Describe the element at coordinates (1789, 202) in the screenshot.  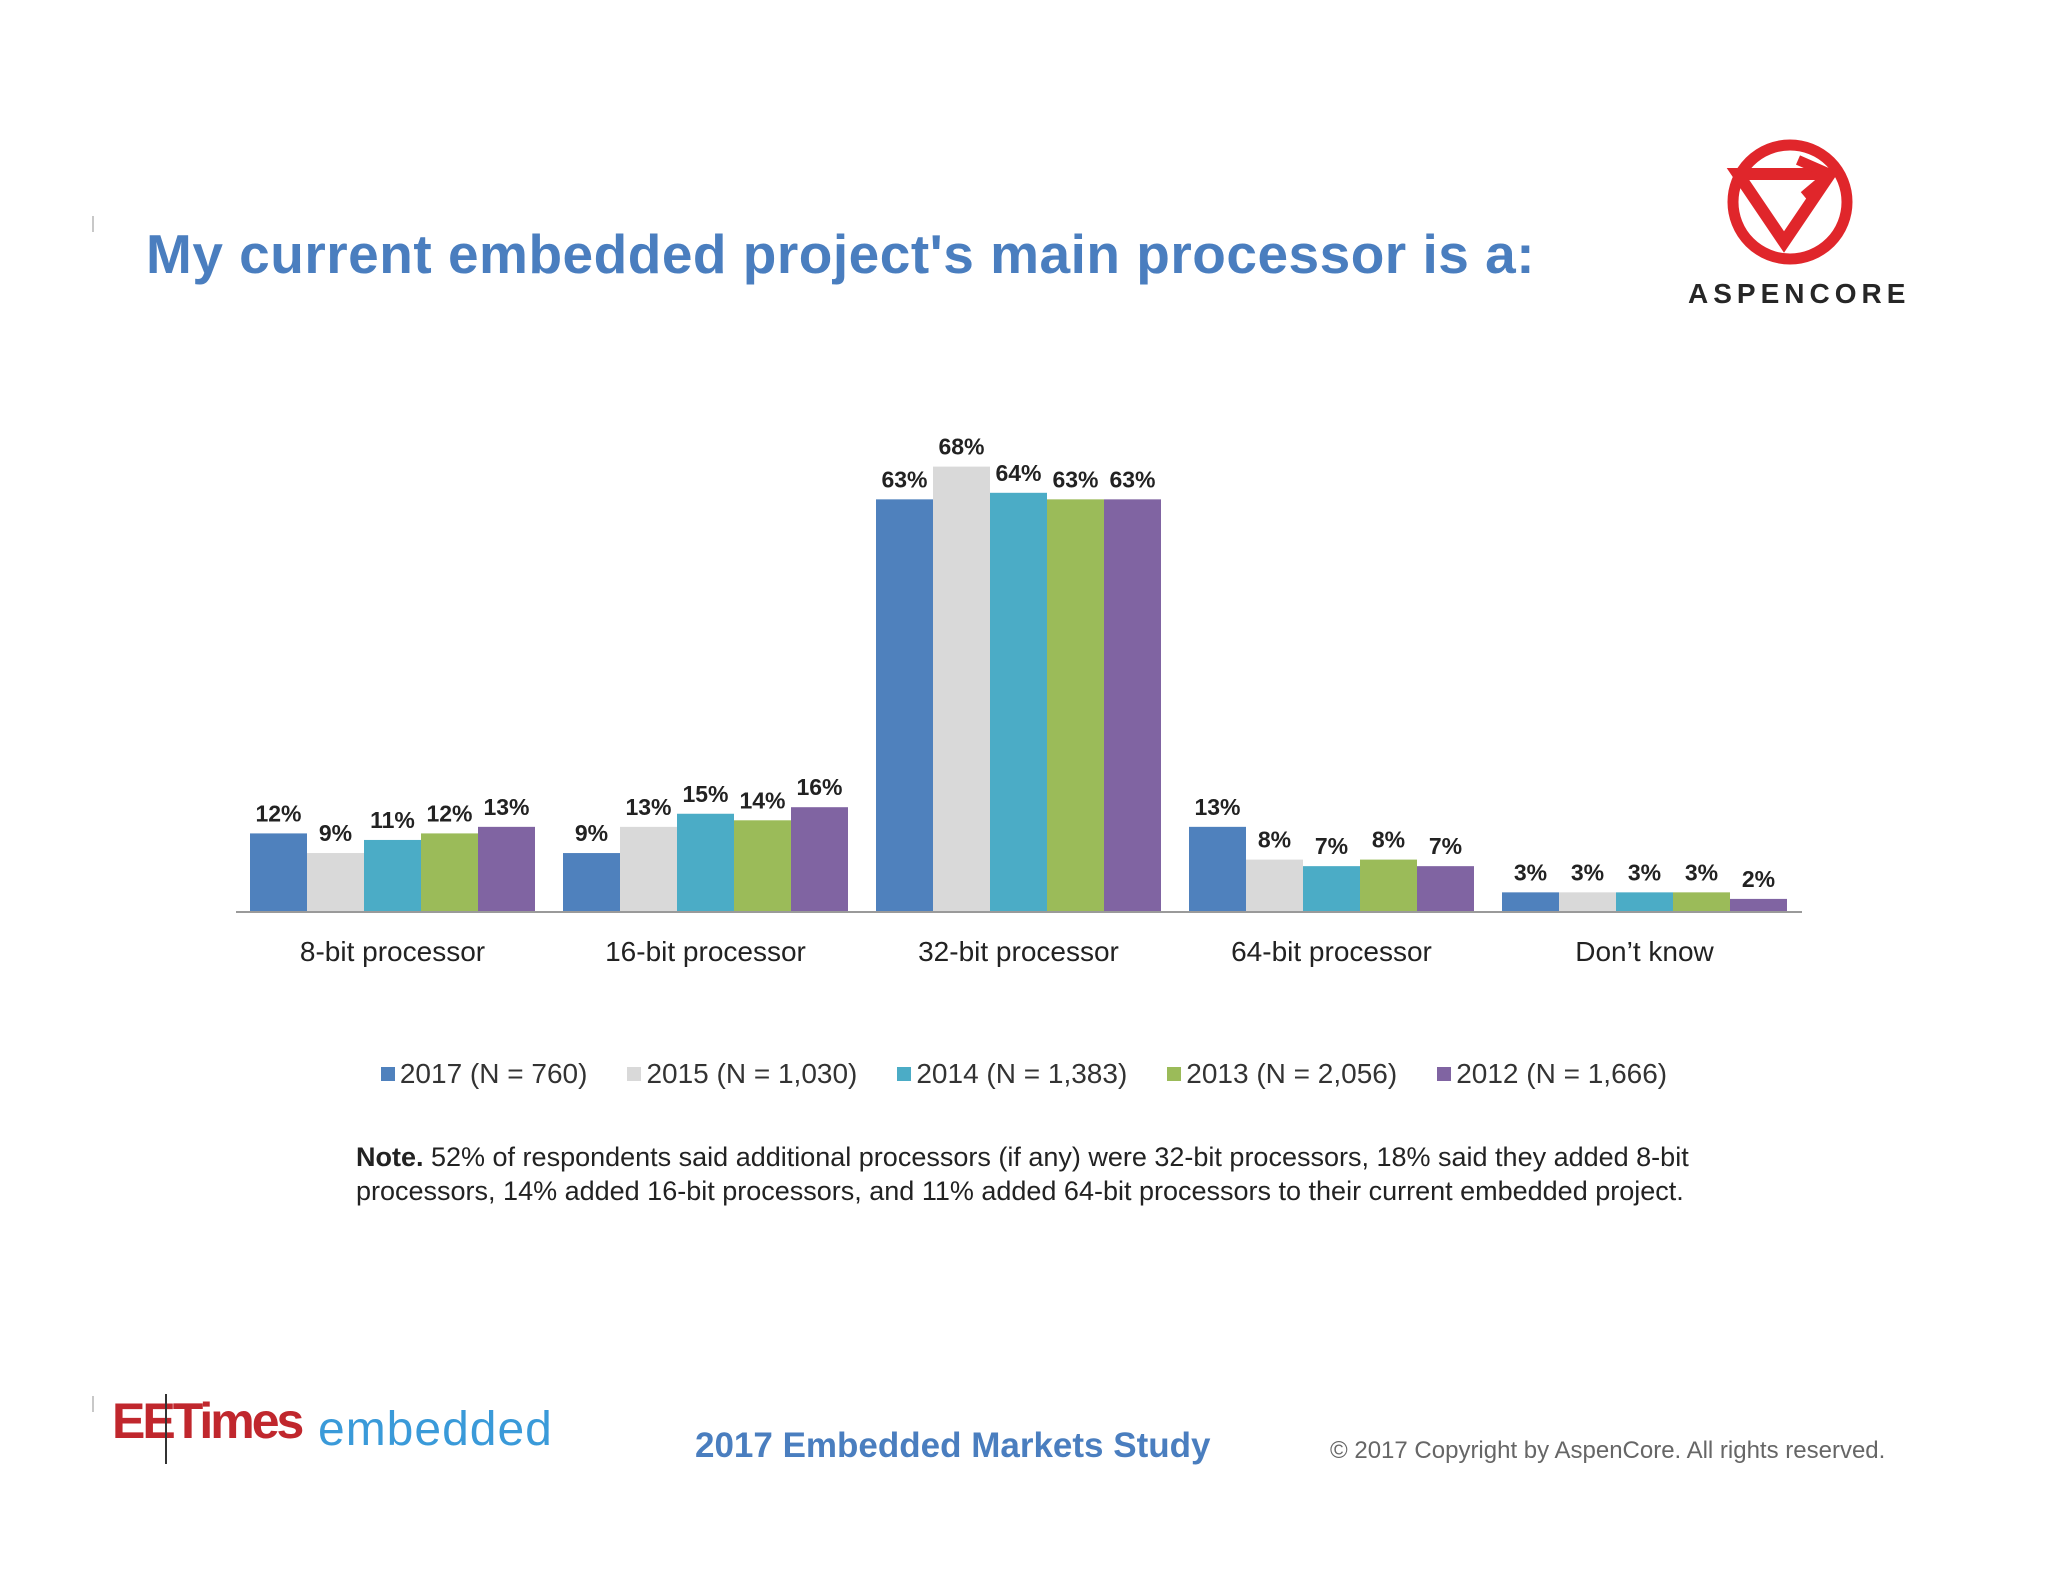
I see `aspencore-logo-icon` at that location.